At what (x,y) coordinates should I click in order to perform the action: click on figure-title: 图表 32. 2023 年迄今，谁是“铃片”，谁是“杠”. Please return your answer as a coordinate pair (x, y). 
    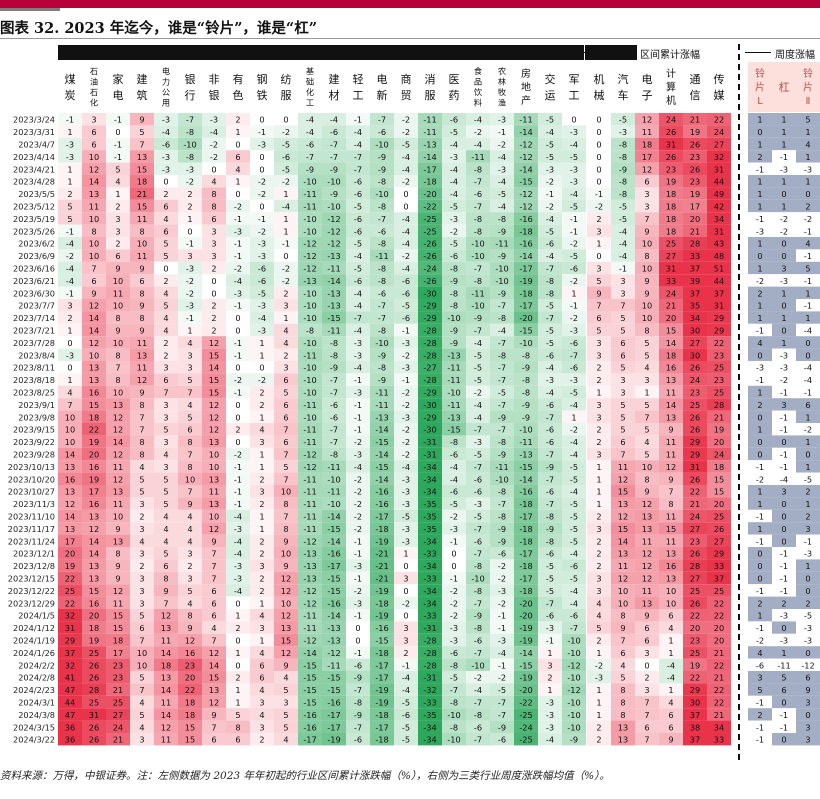
    Looking at the image, I should click on (159, 28).